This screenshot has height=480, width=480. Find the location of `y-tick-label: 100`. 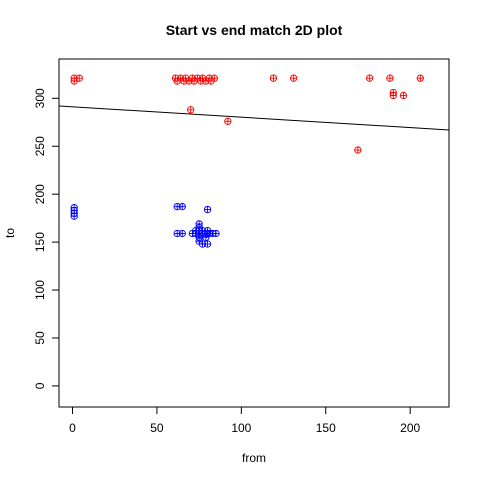

y-tick-label: 100 is located at coordinates (40, 290).